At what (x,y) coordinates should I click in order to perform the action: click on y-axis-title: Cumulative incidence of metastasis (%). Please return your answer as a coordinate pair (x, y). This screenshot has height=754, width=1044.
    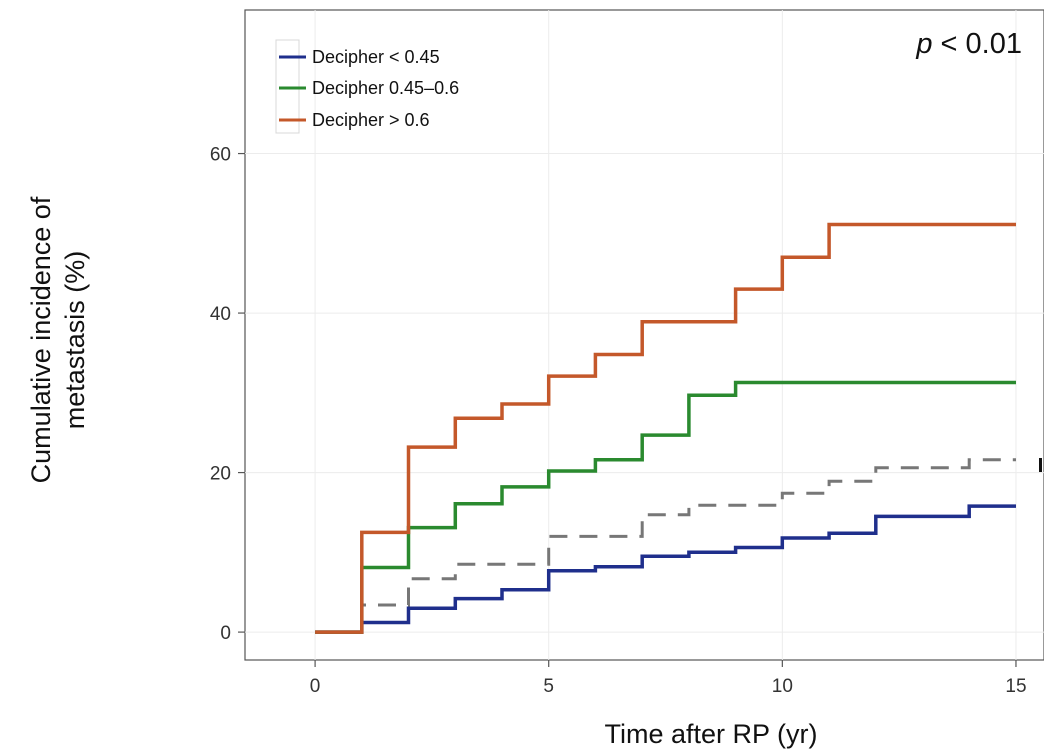
    Looking at the image, I should click on (58, 339).